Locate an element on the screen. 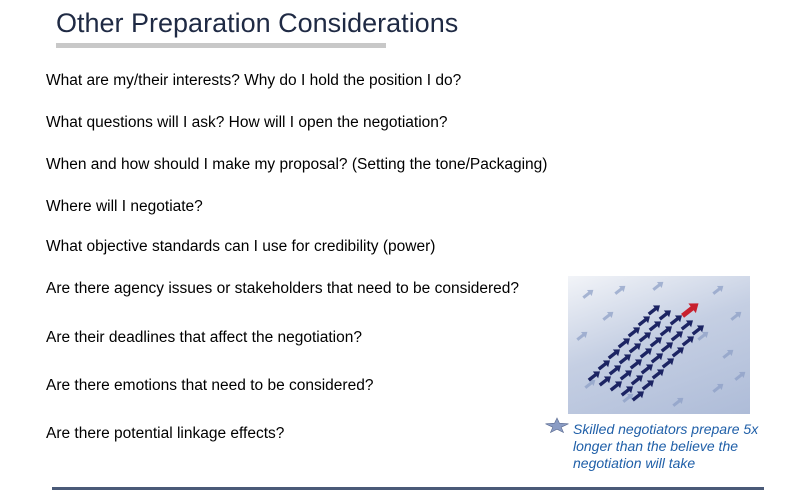 The height and width of the screenshot is (493, 798). title-underline is located at coordinates (221, 45).